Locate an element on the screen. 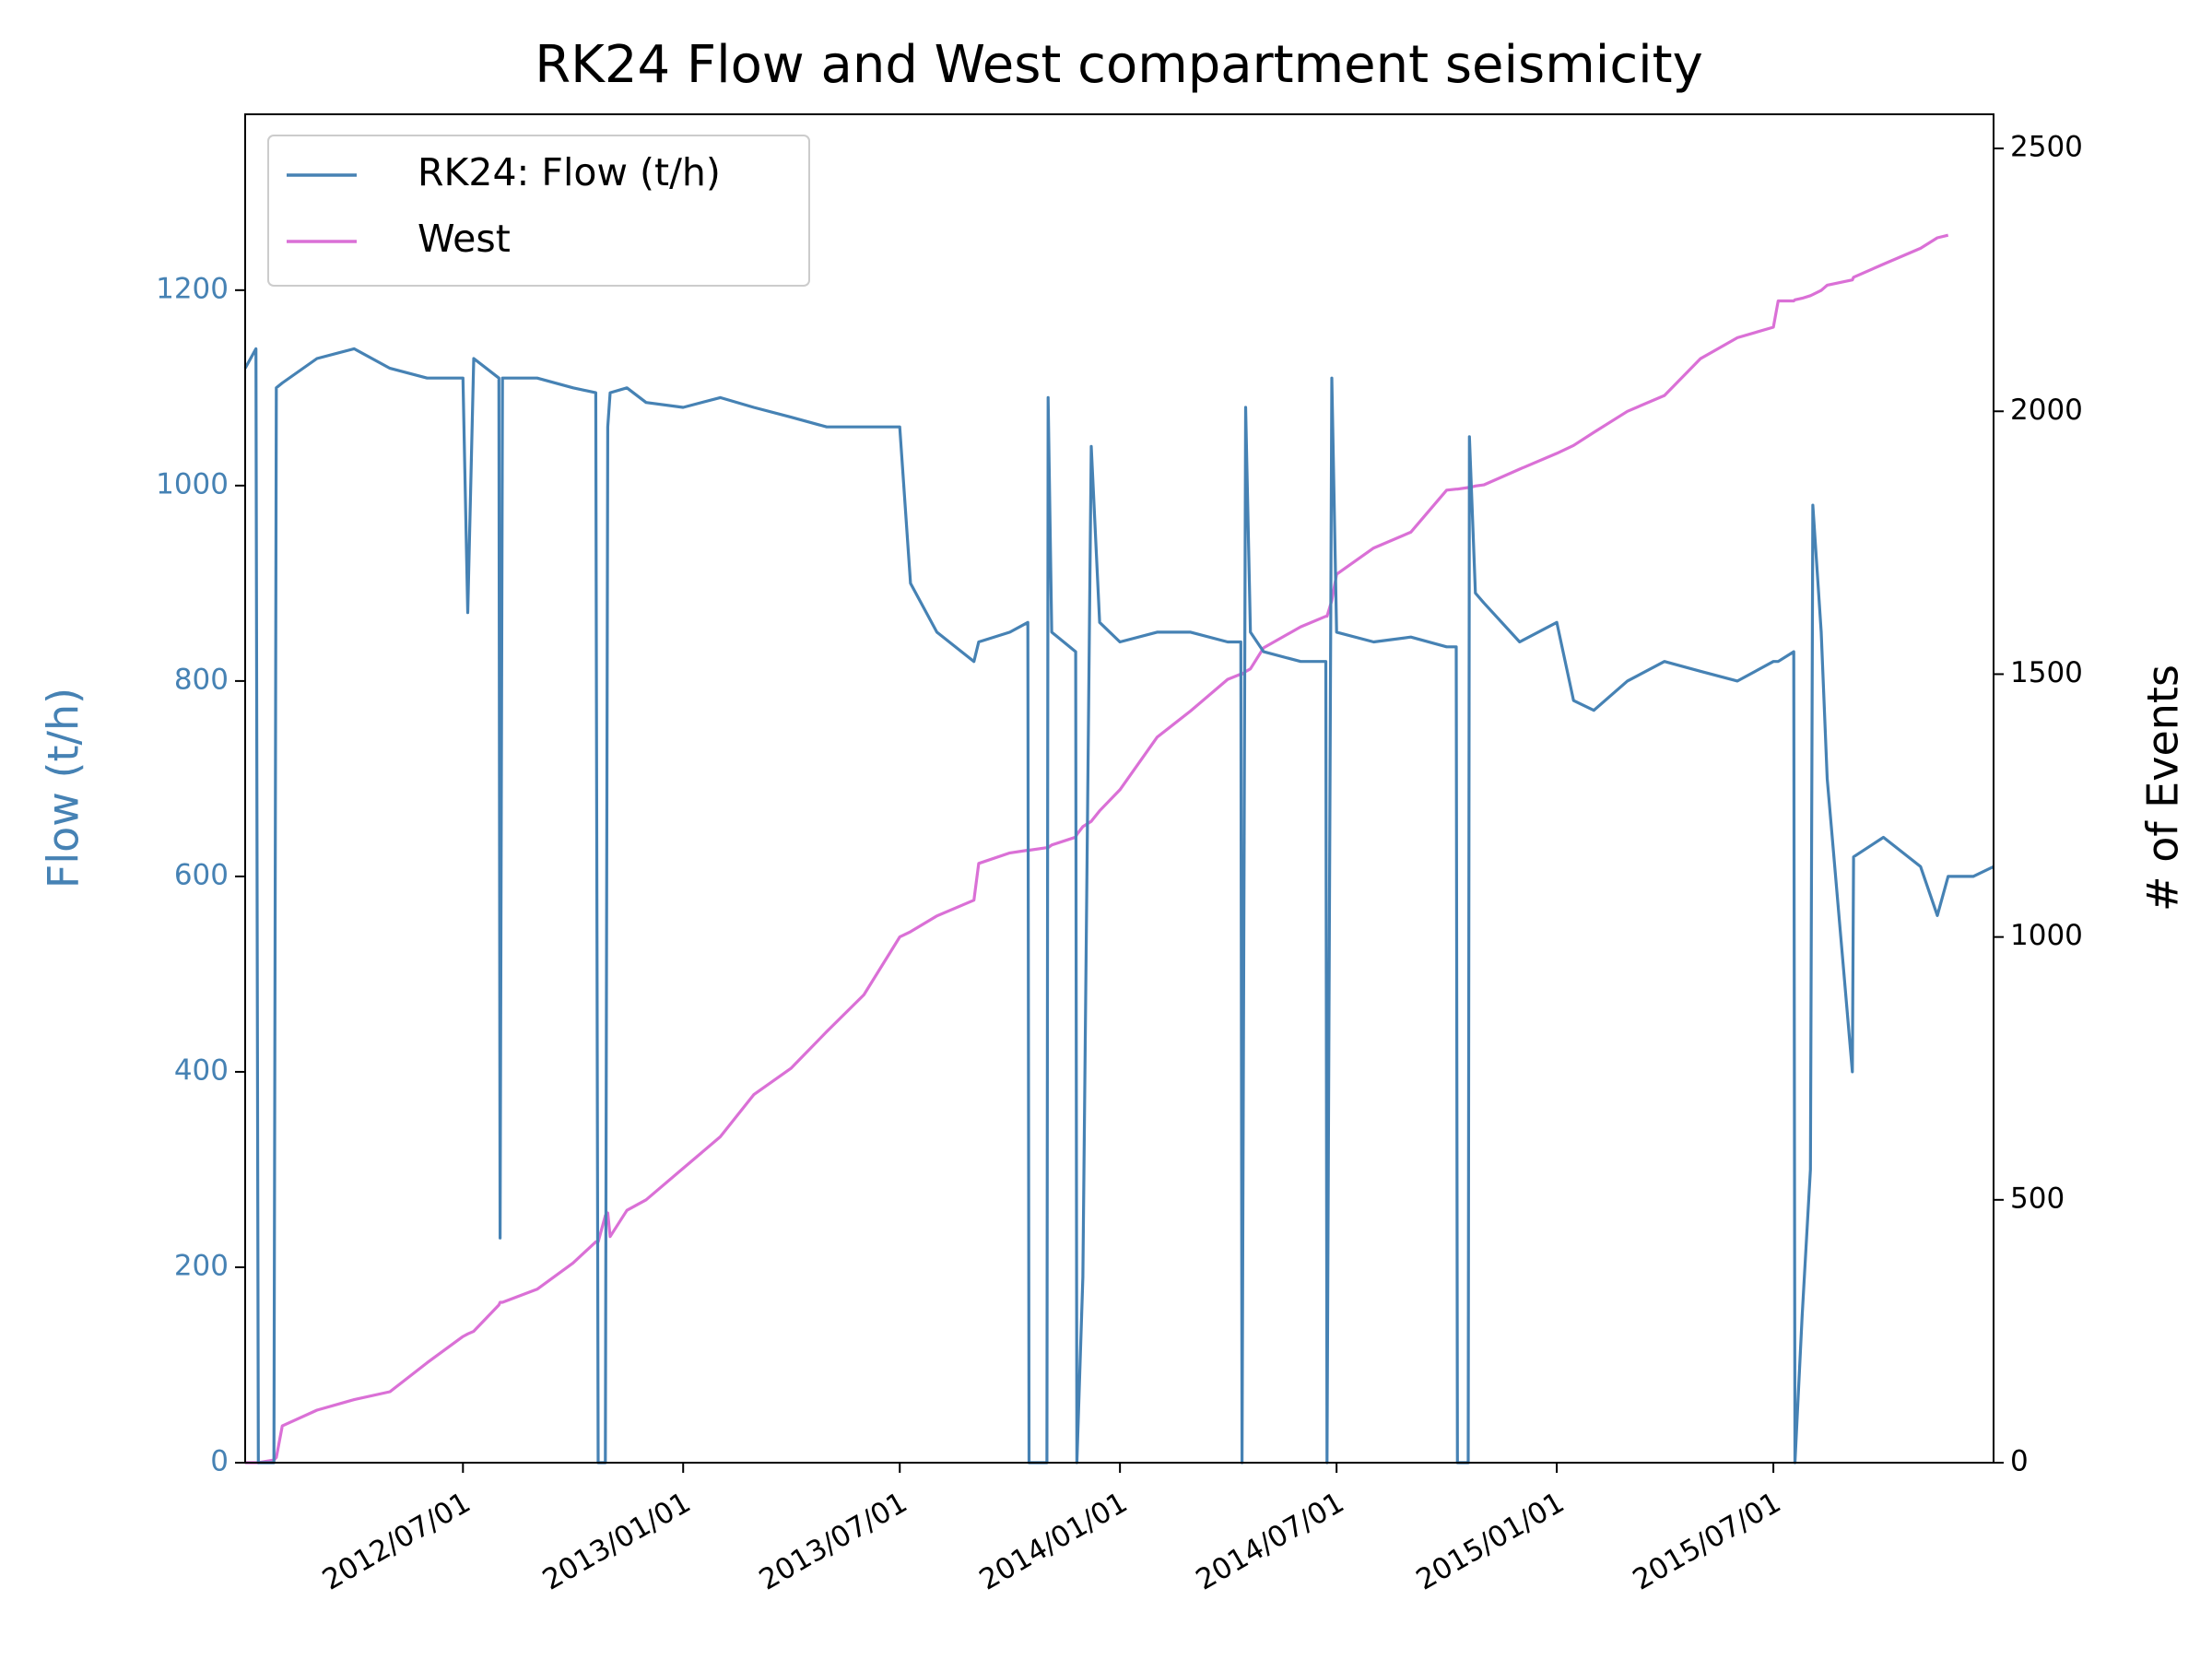 This screenshot has height=1659, width=2212. y-tick-label: 0 is located at coordinates (219, 1461).